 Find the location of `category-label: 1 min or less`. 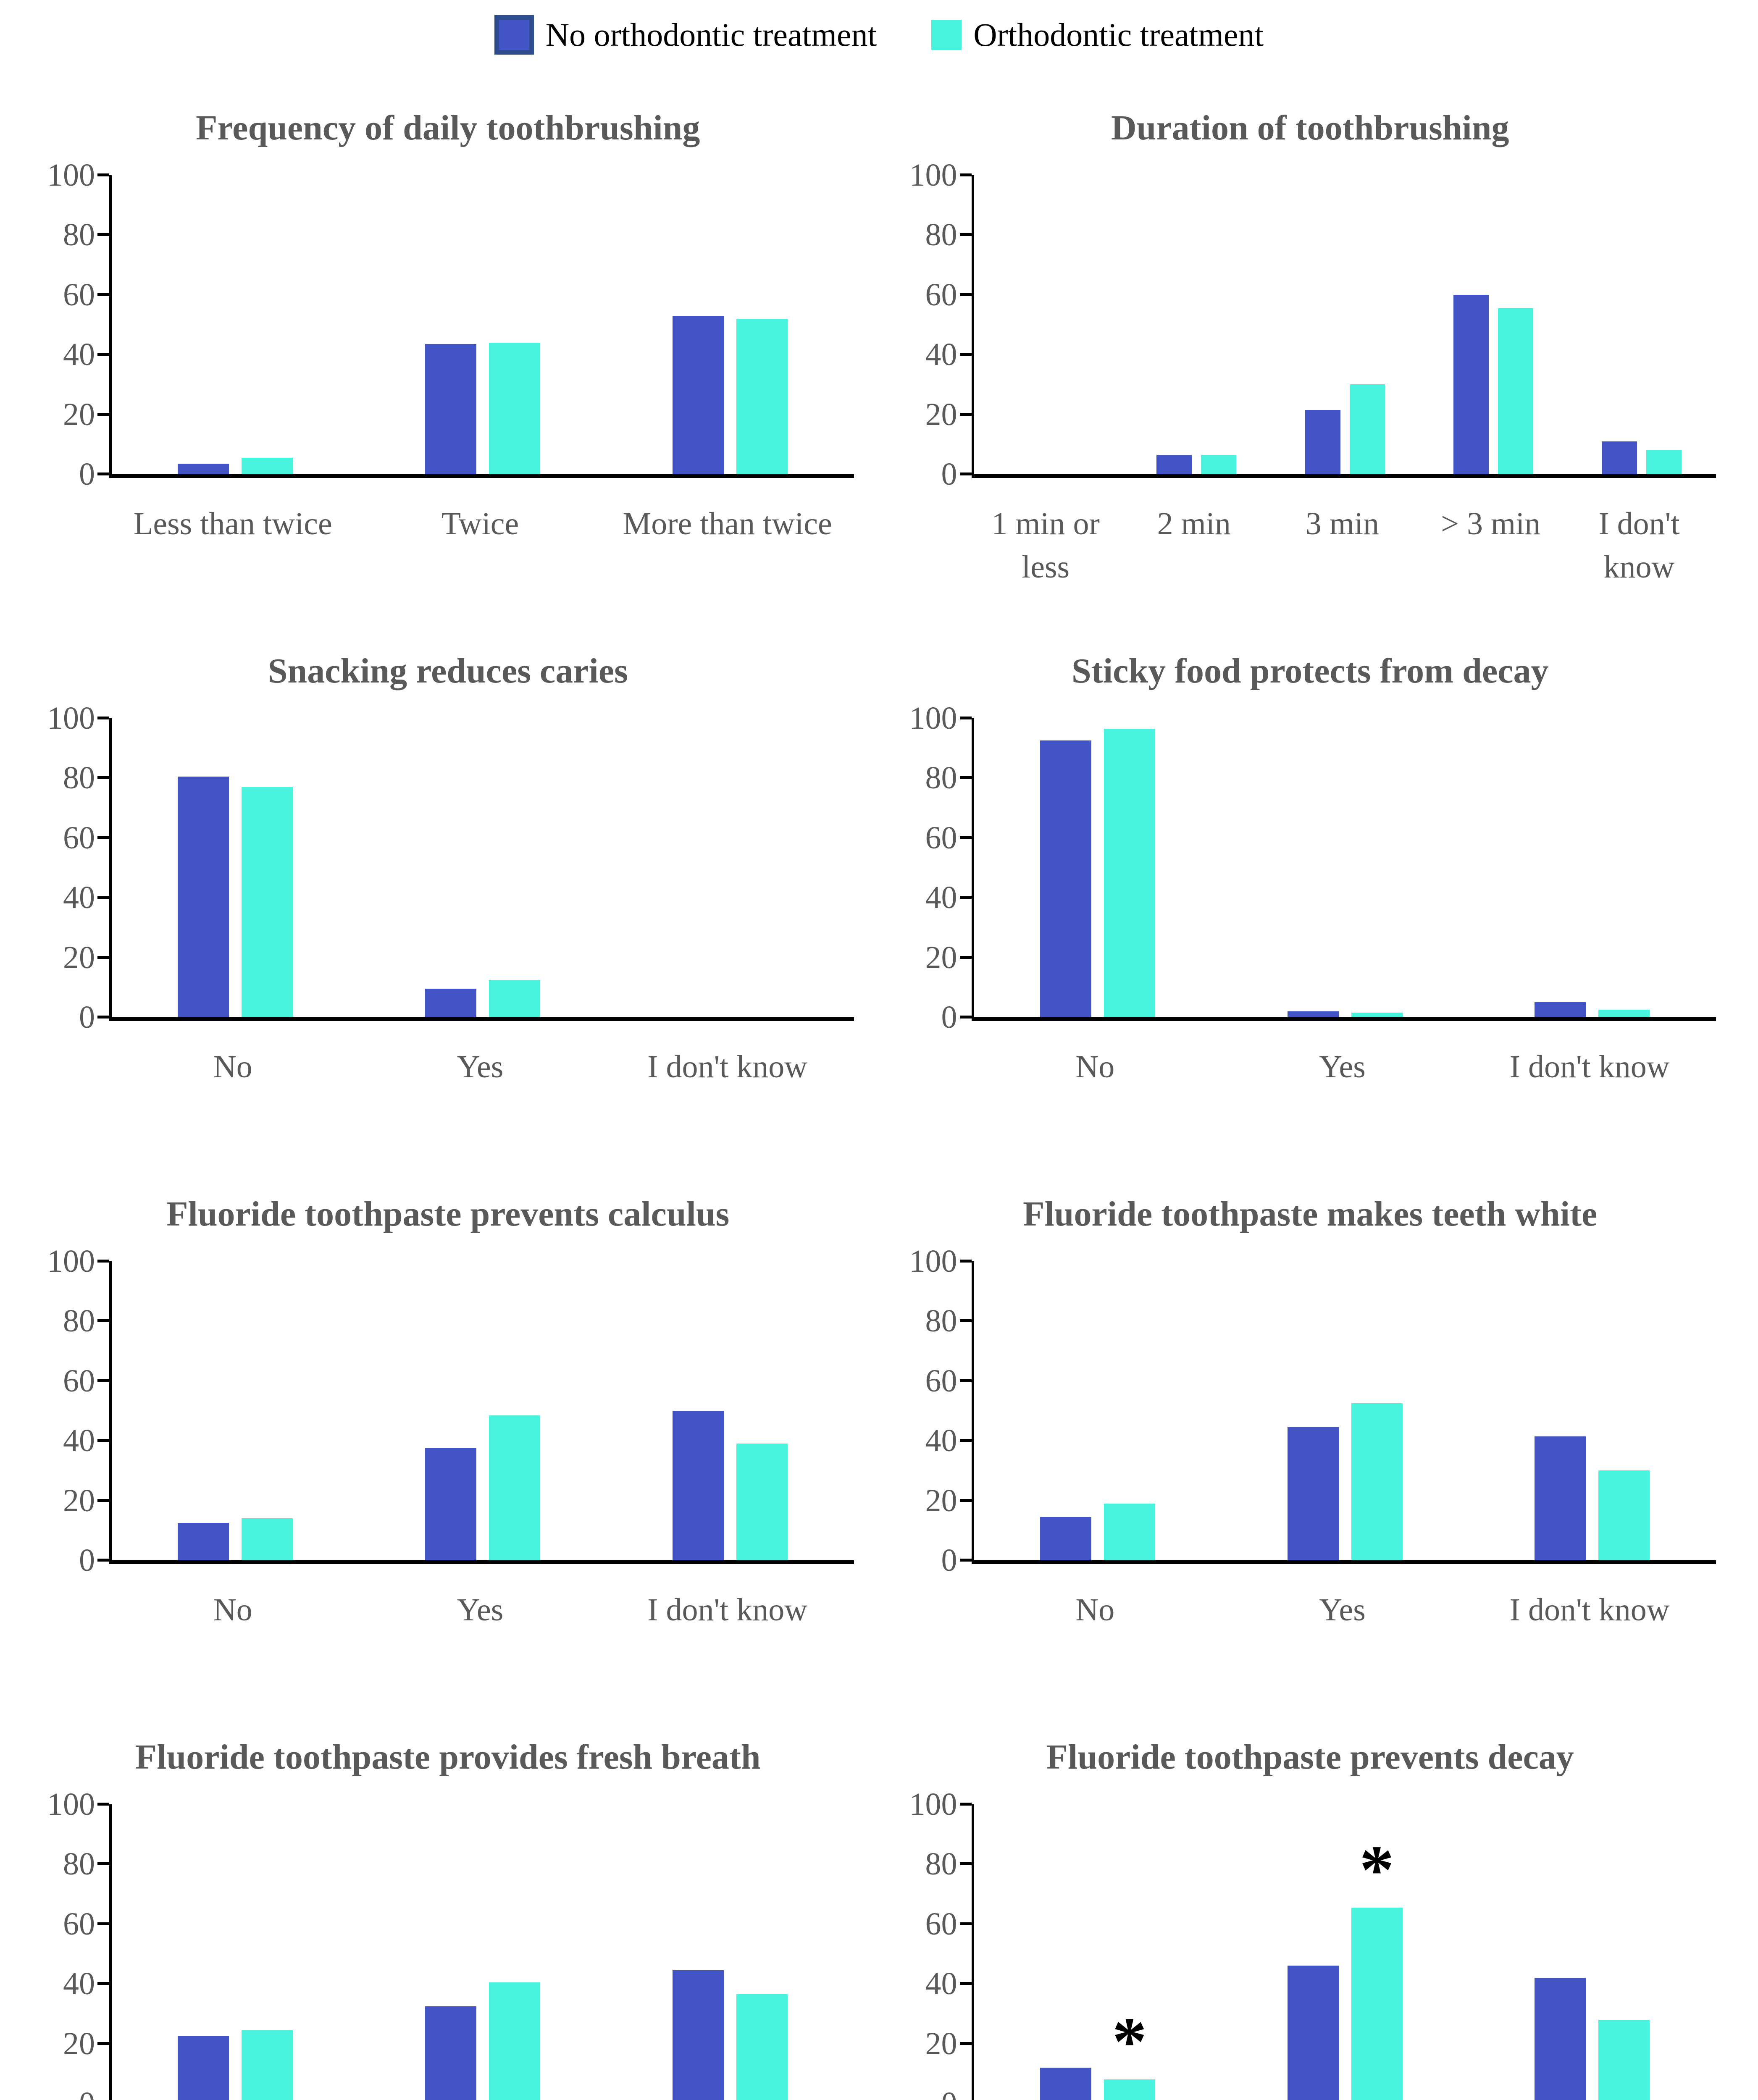

category-label: 1 min or less is located at coordinates (1046, 545).